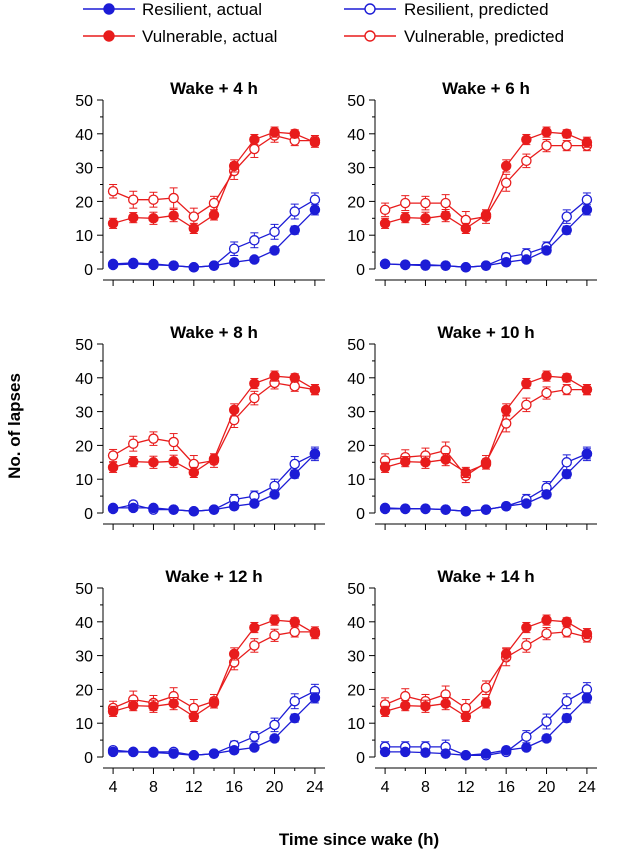 The image size is (619, 857). I want to click on y-tick-label: 50, so click(356, 589).